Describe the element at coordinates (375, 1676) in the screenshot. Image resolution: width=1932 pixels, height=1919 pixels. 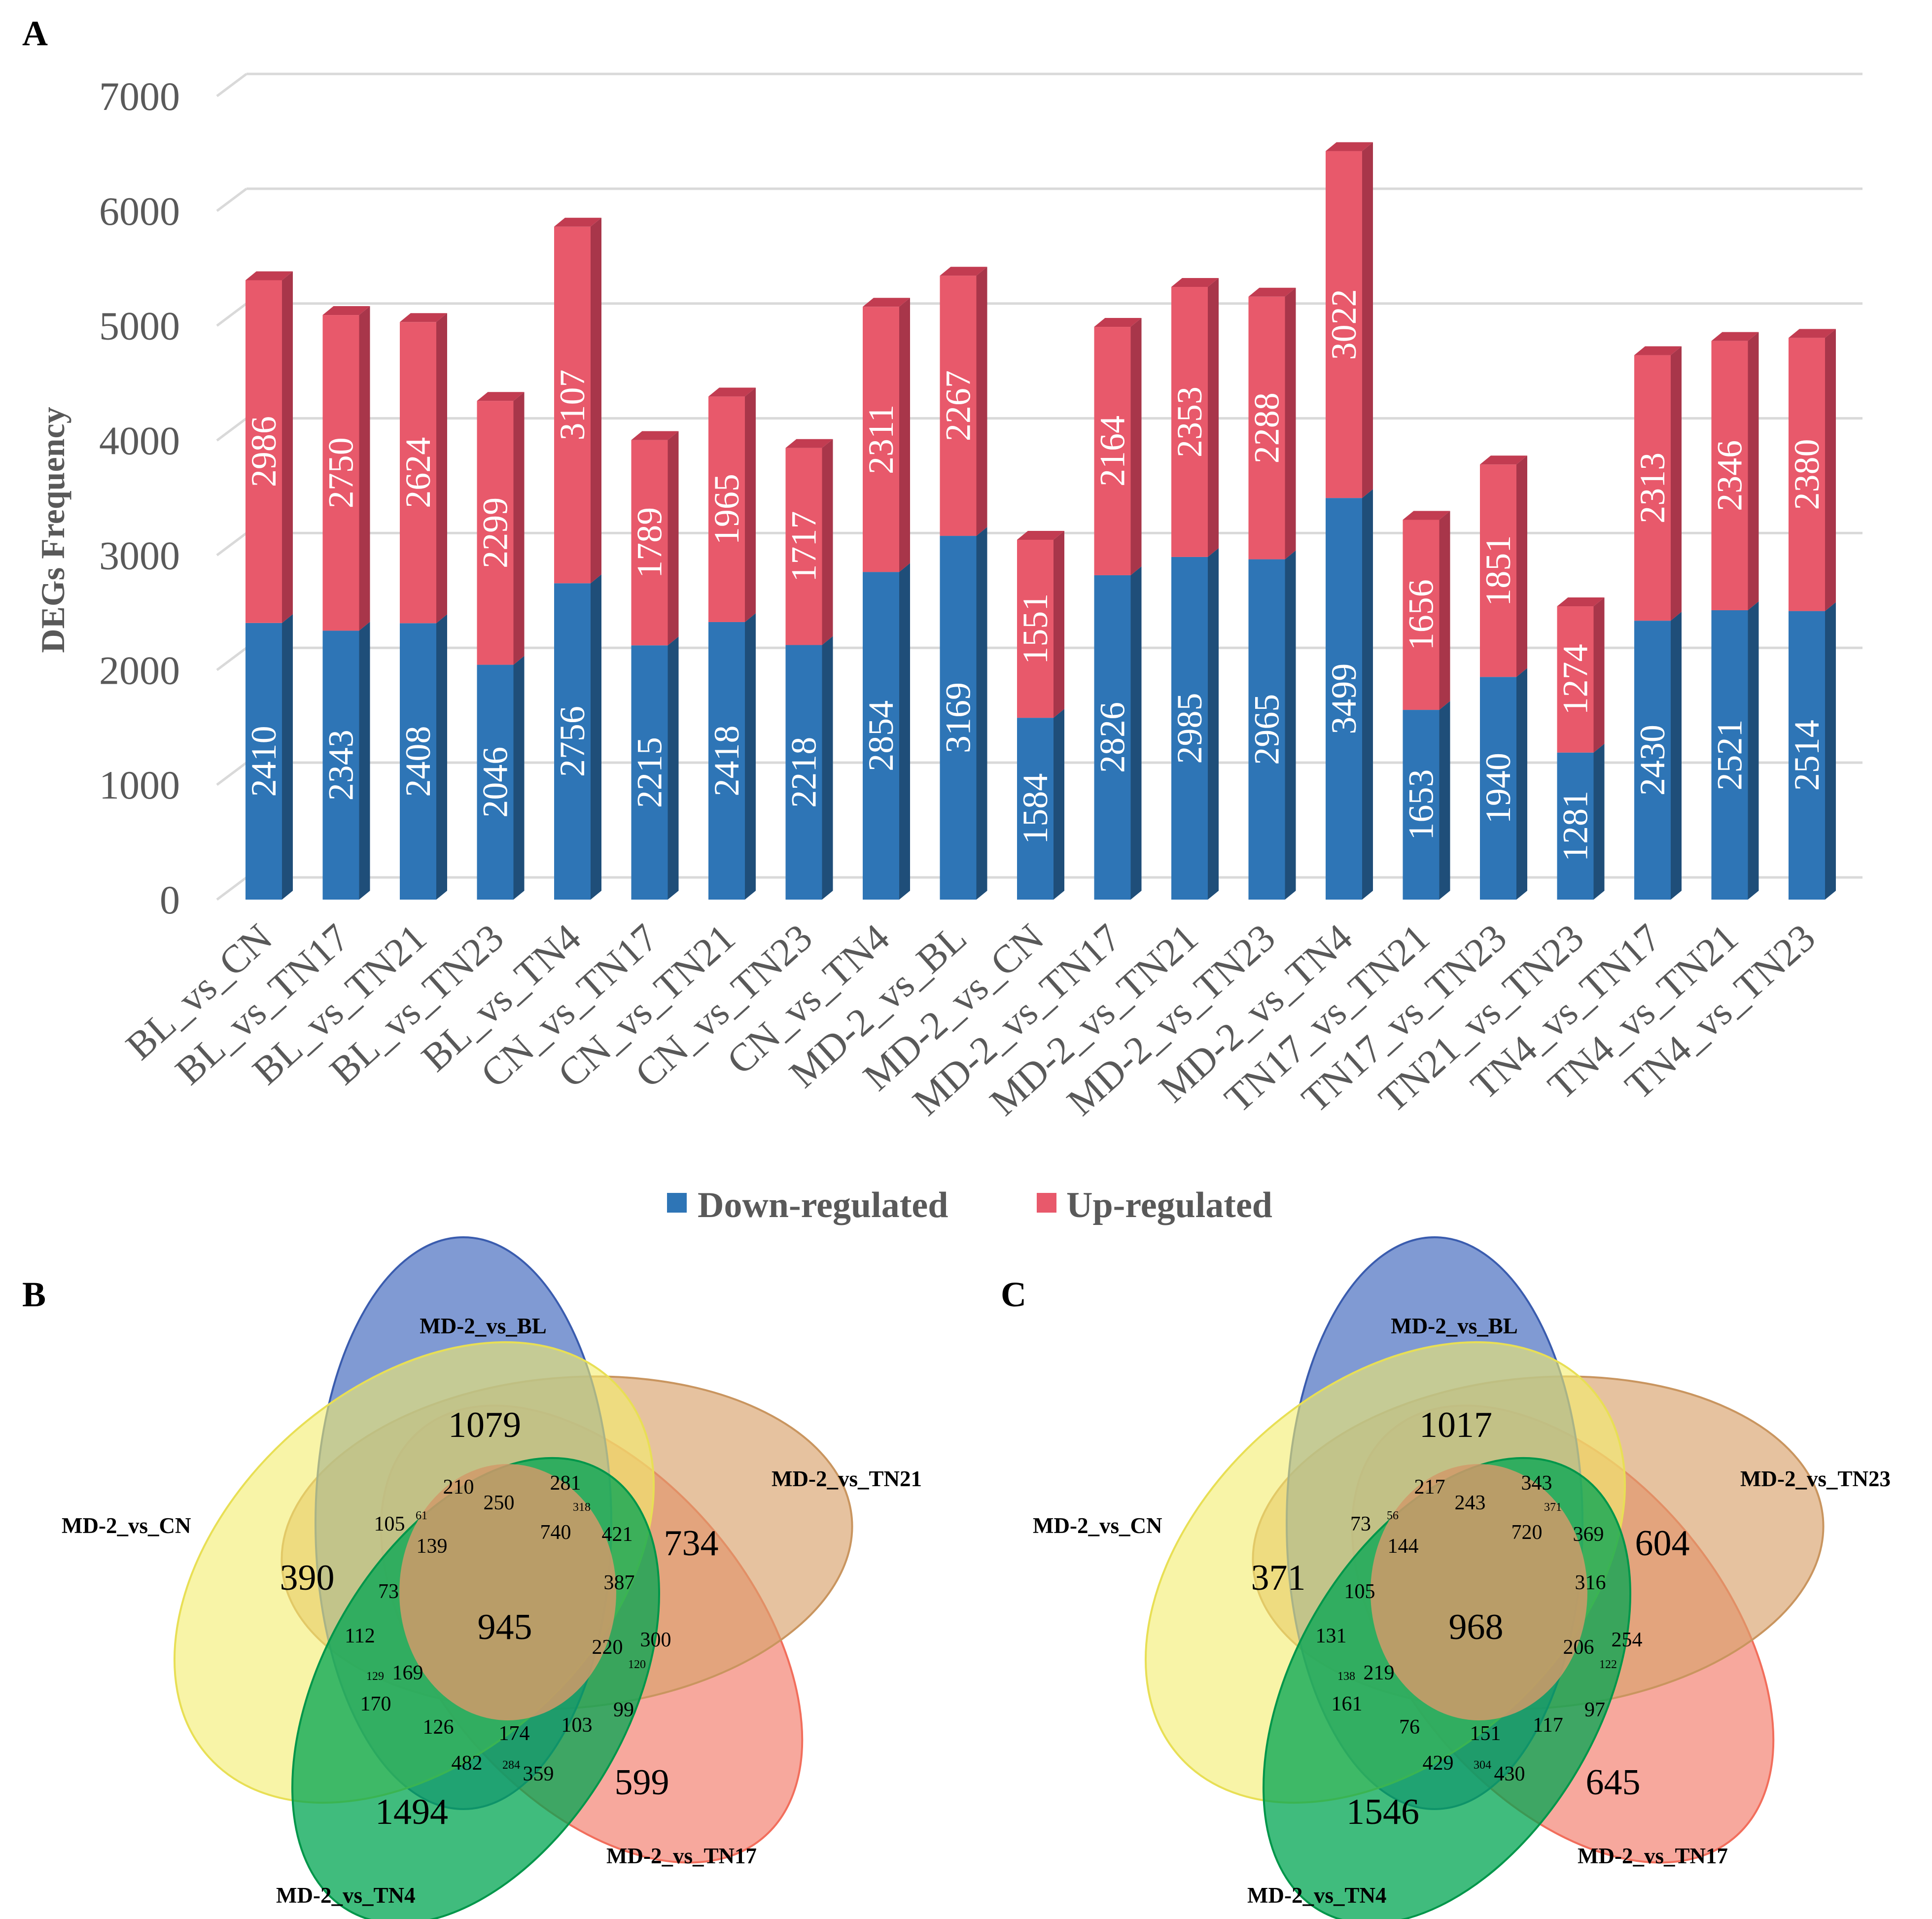
I see `venn-b-region: 129` at that location.